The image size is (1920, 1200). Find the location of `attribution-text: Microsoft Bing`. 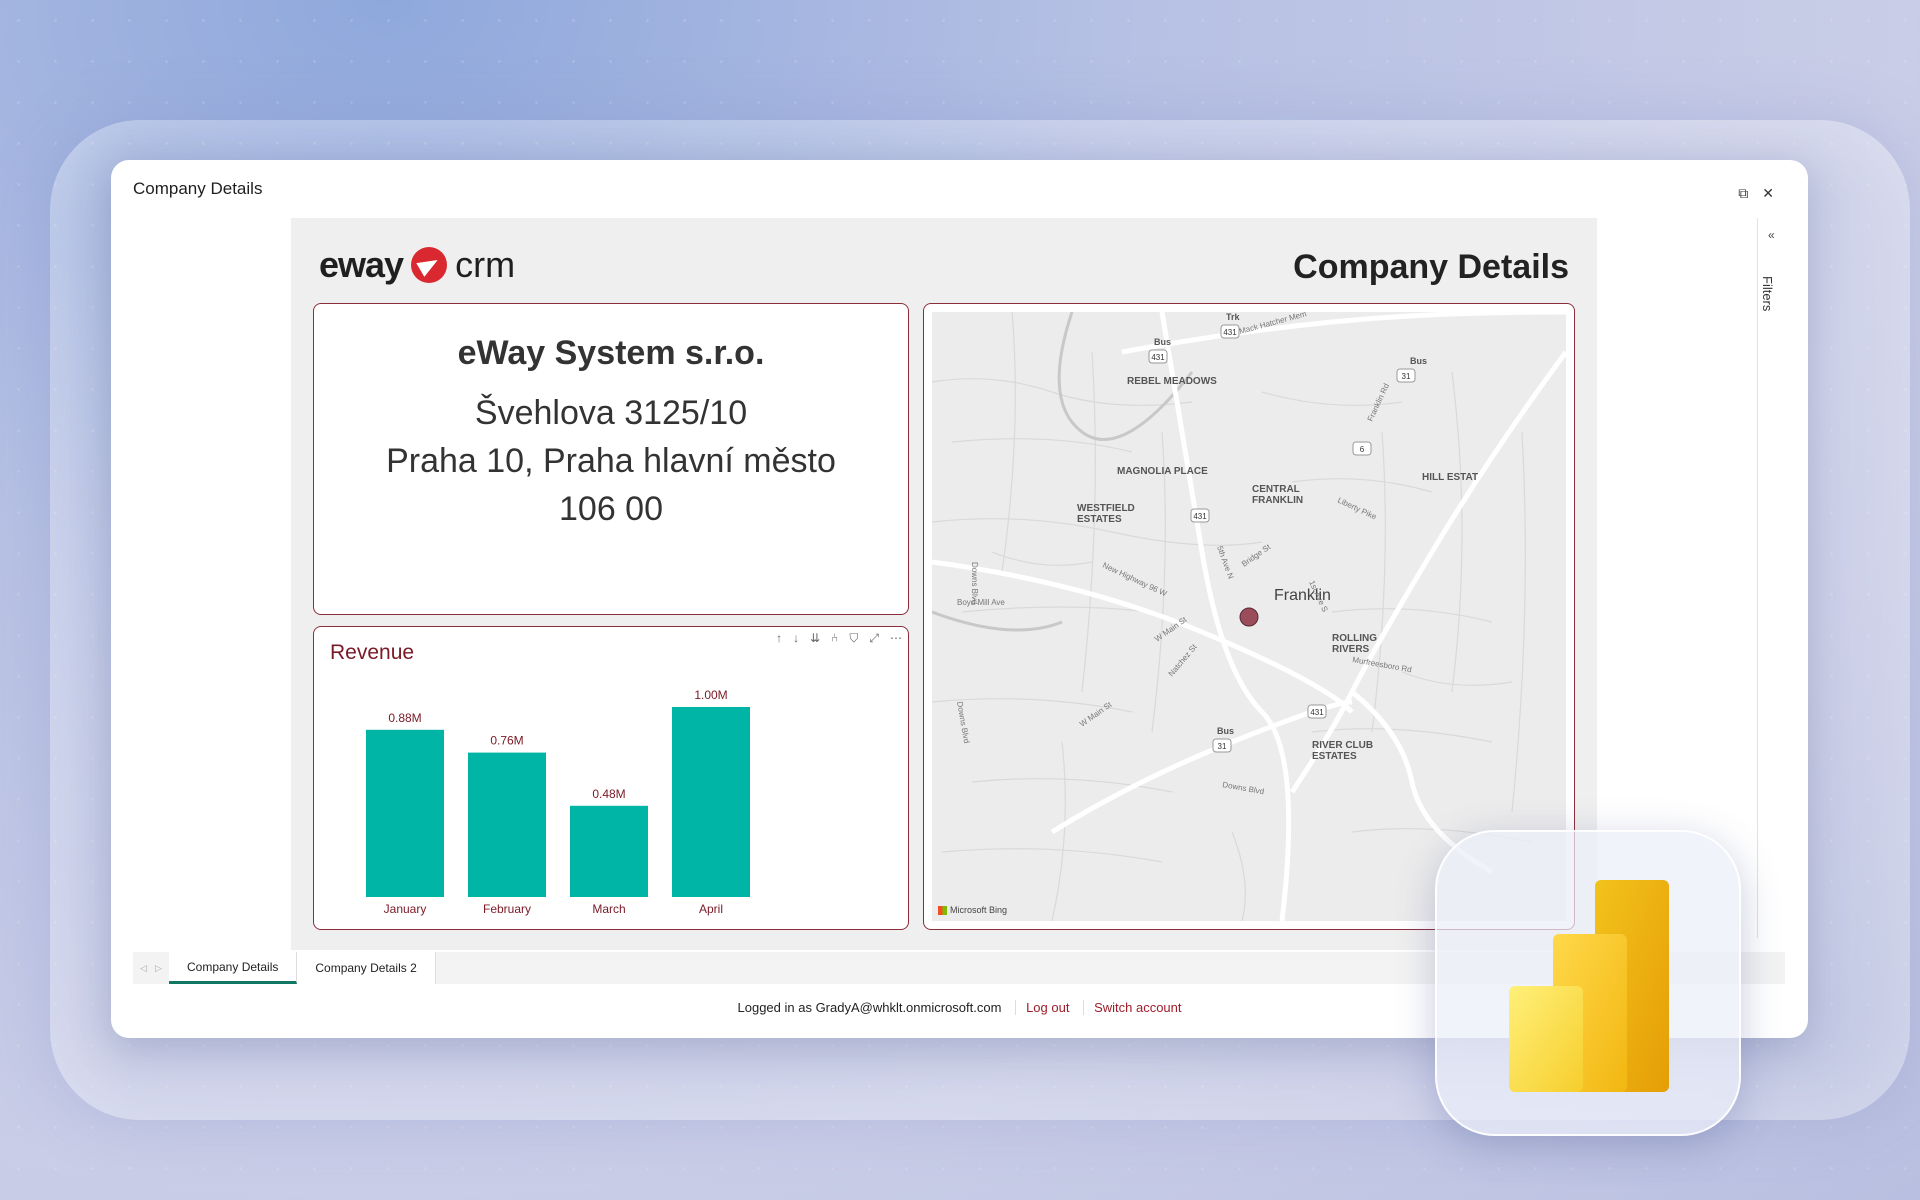

attribution-text: Microsoft Bing is located at coordinates (979, 910).